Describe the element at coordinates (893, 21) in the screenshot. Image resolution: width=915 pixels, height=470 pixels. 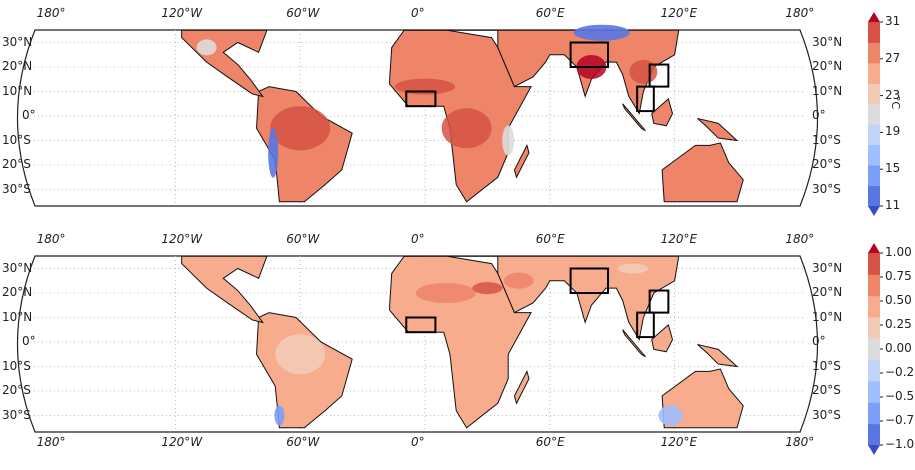
I see `colorbar-tick-label: 31` at that location.